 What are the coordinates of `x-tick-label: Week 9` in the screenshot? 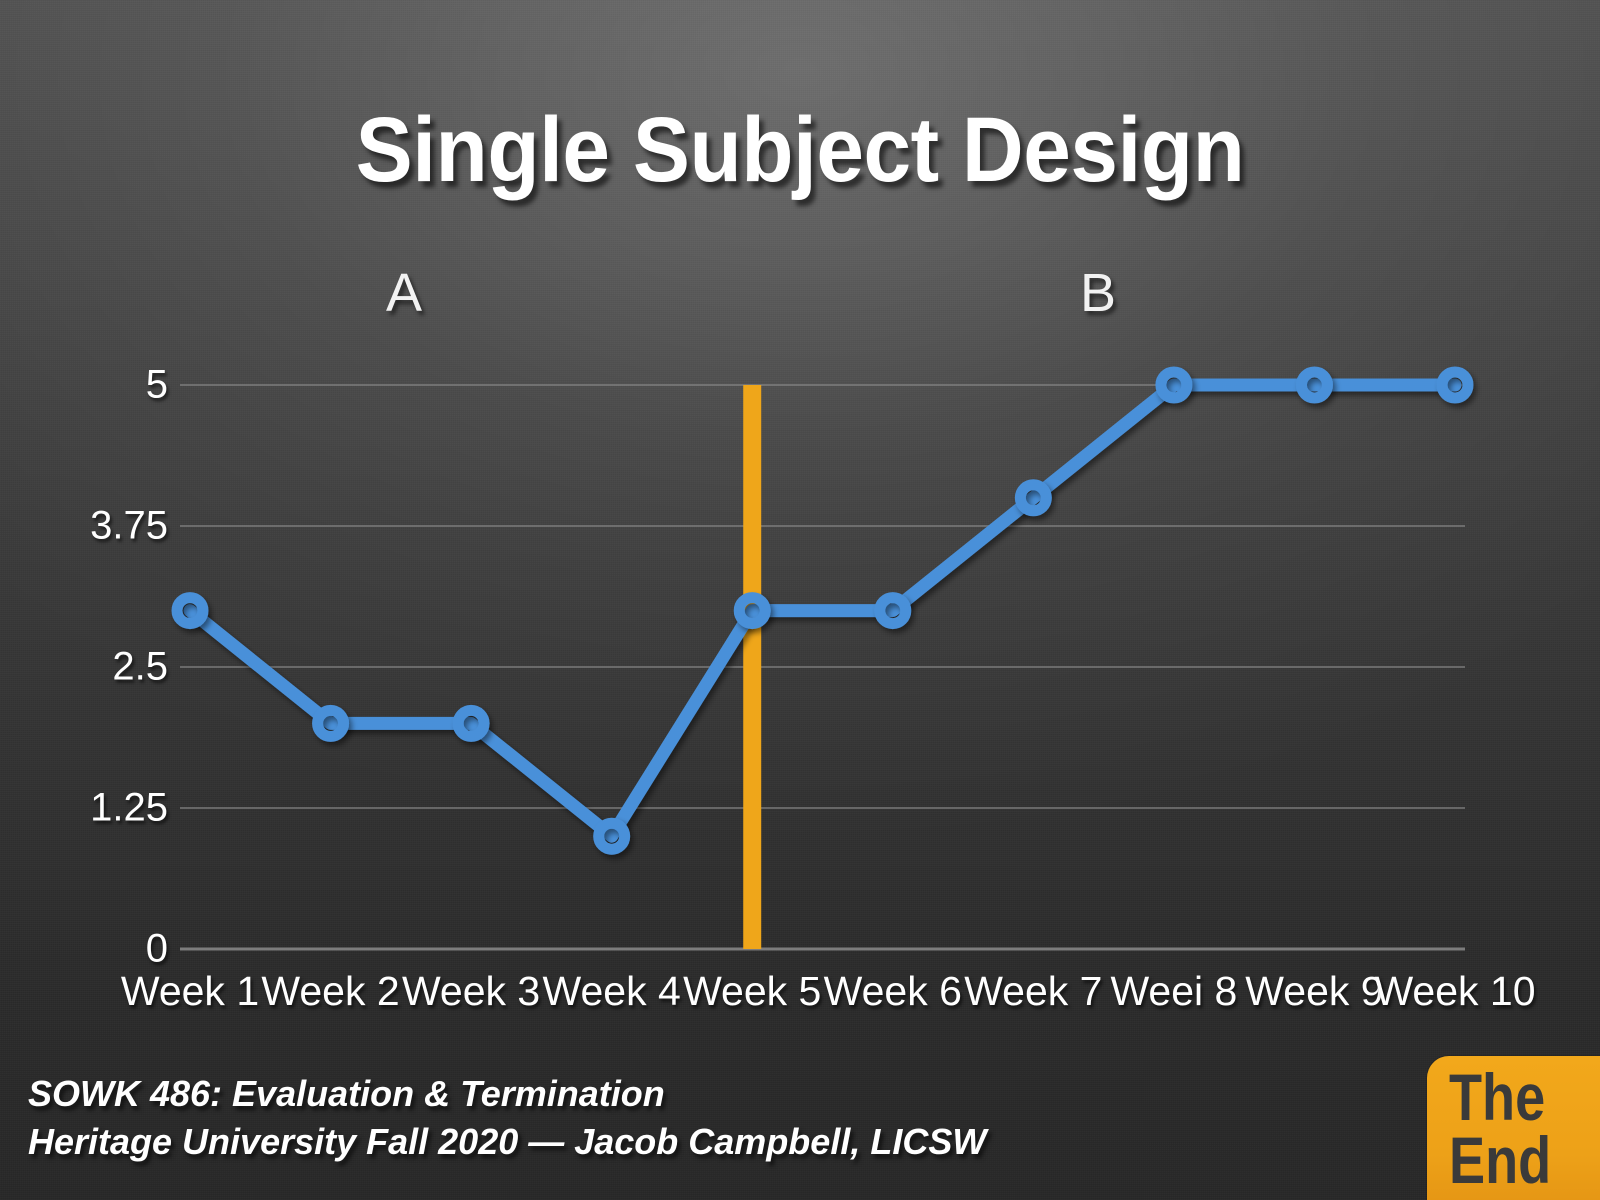 It's located at (1314, 991).